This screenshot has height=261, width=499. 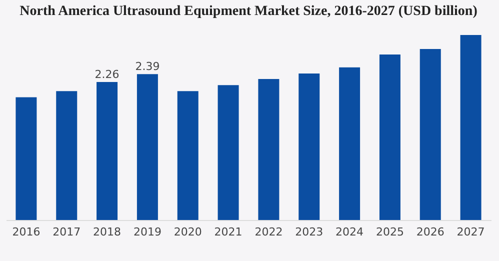 What do you see at coordinates (430, 232) in the screenshot?
I see `x-tick-label: 2026` at bounding box center [430, 232].